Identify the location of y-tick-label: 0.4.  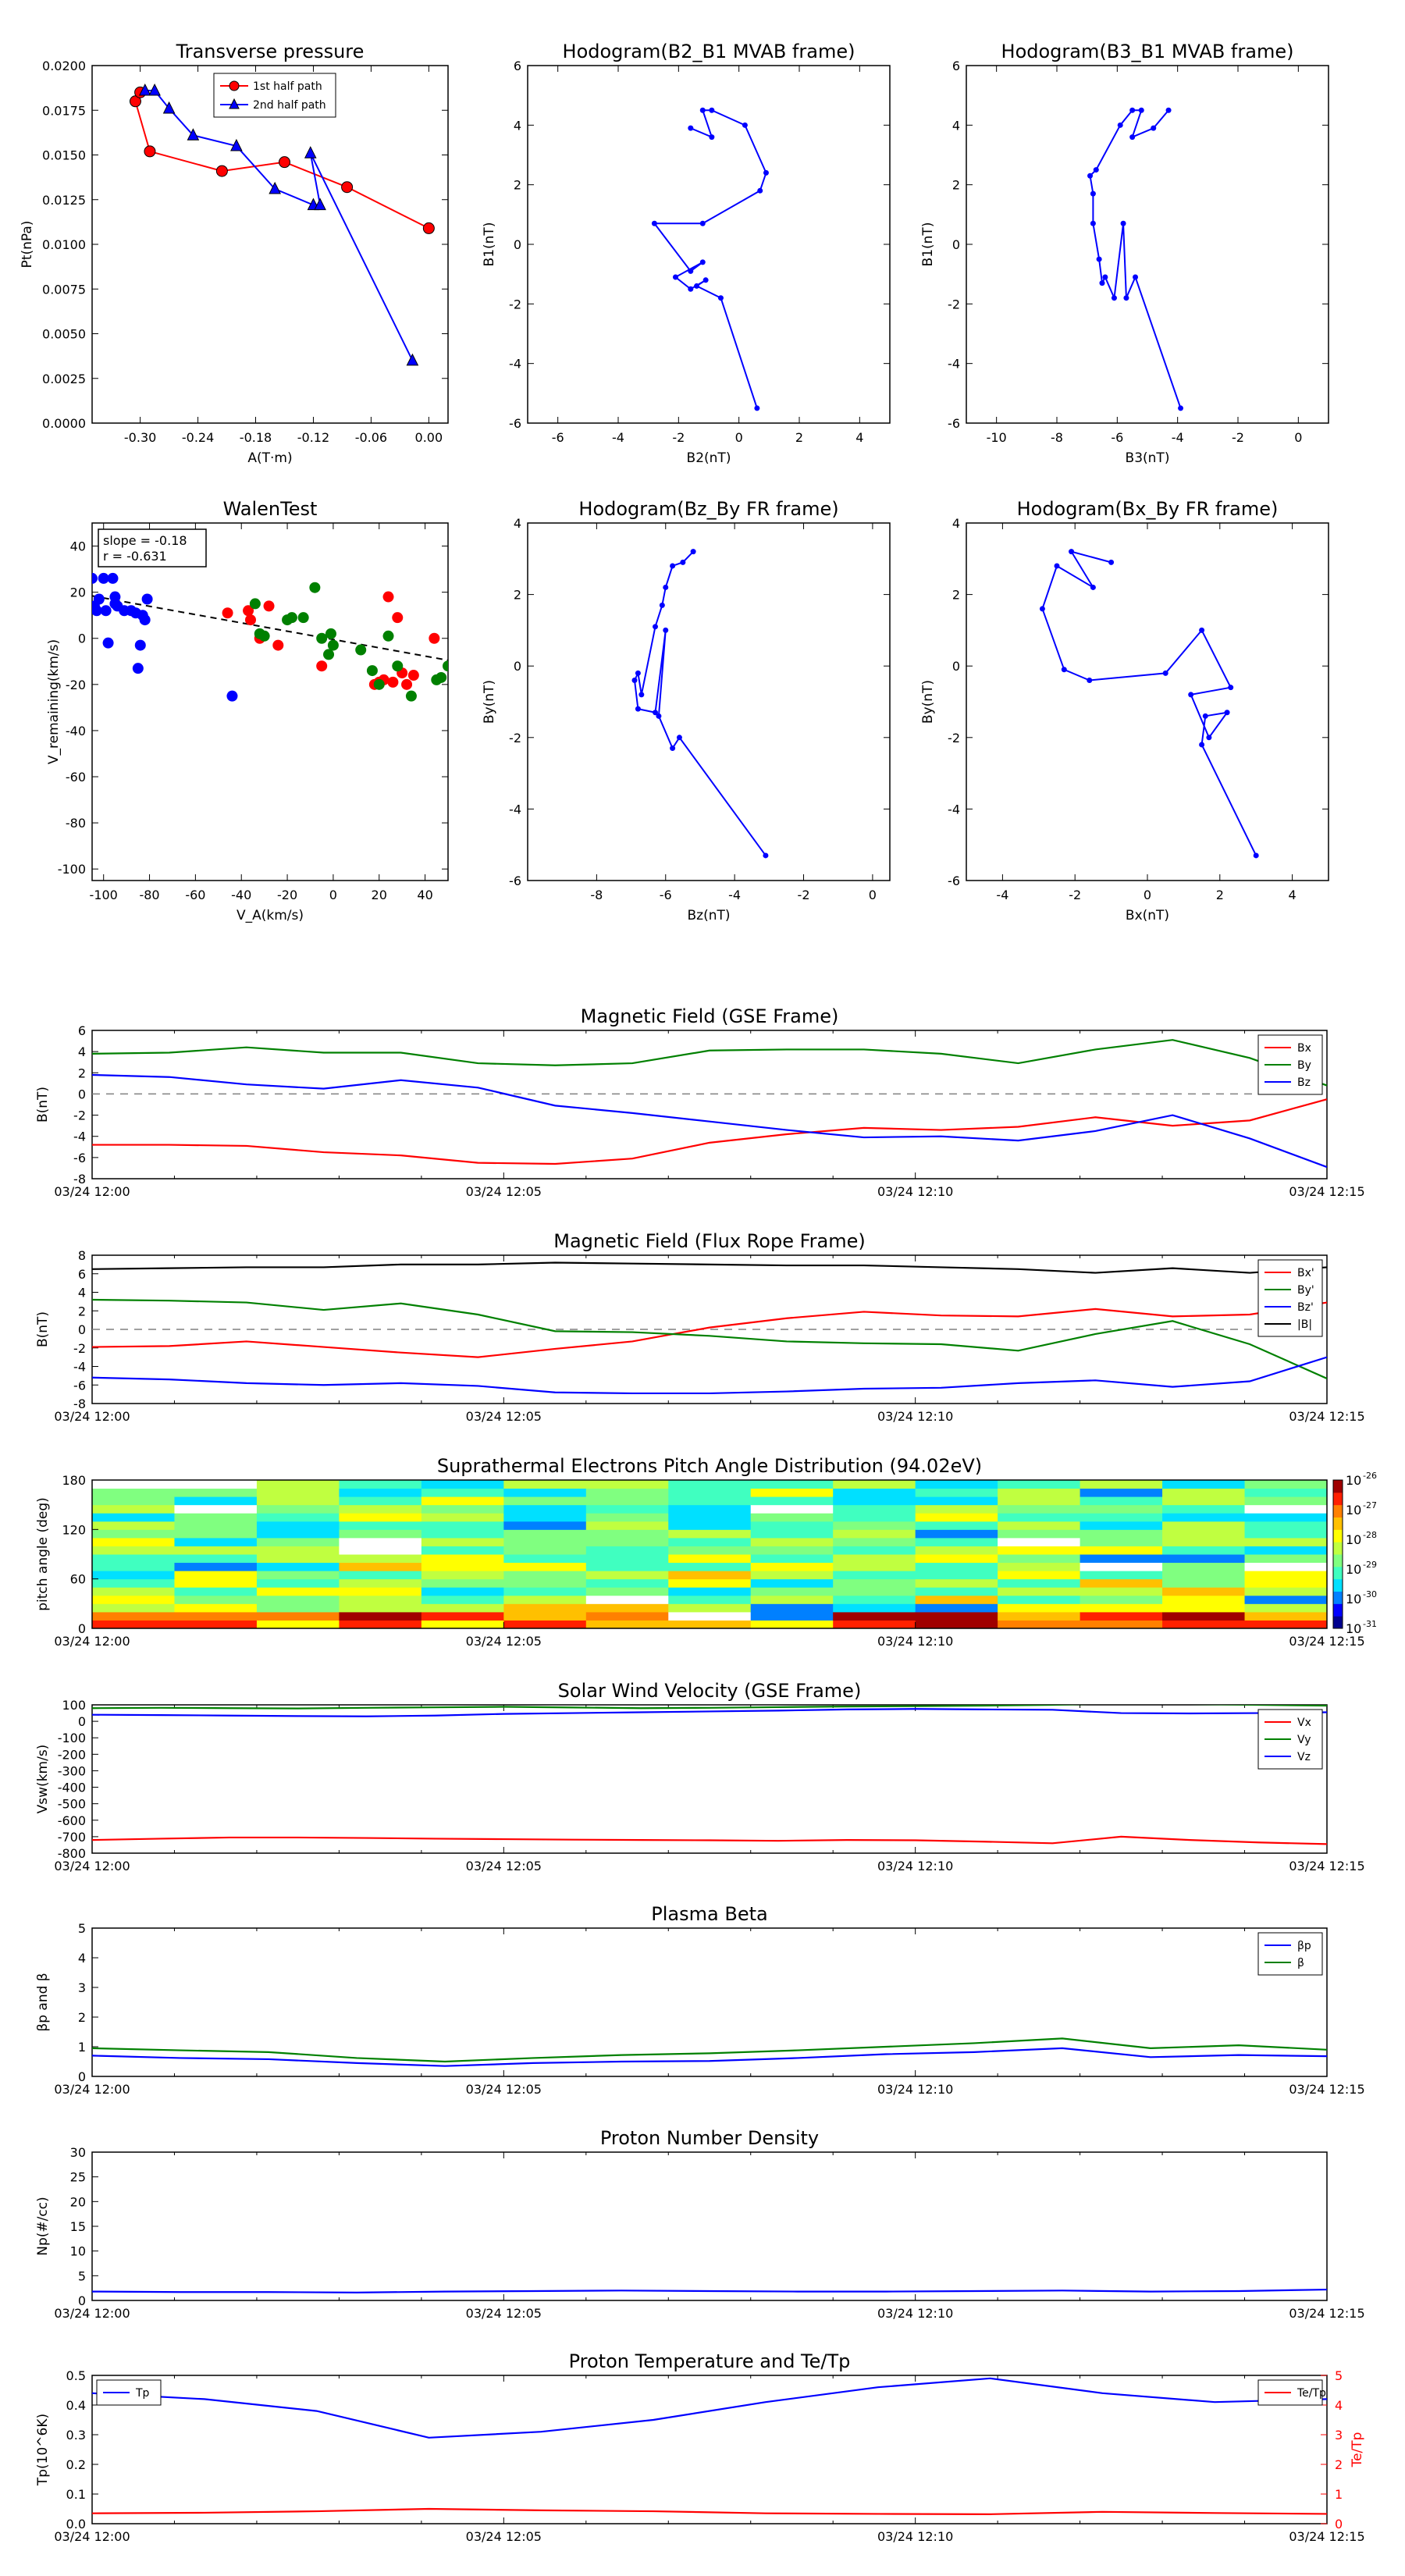
(76, 2405).